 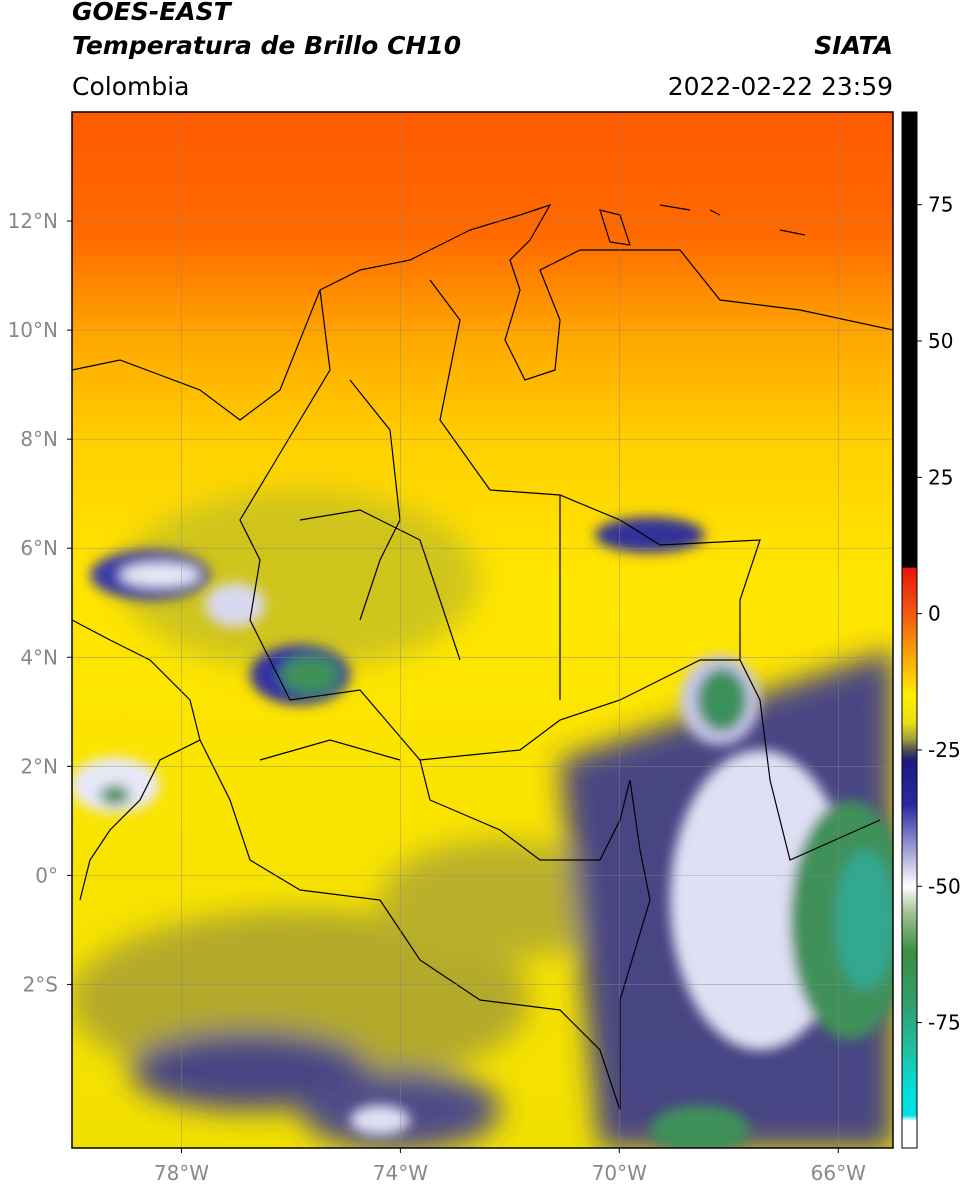 What do you see at coordinates (46, 875) in the screenshot?
I see `lat-tick-label: 0°` at bounding box center [46, 875].